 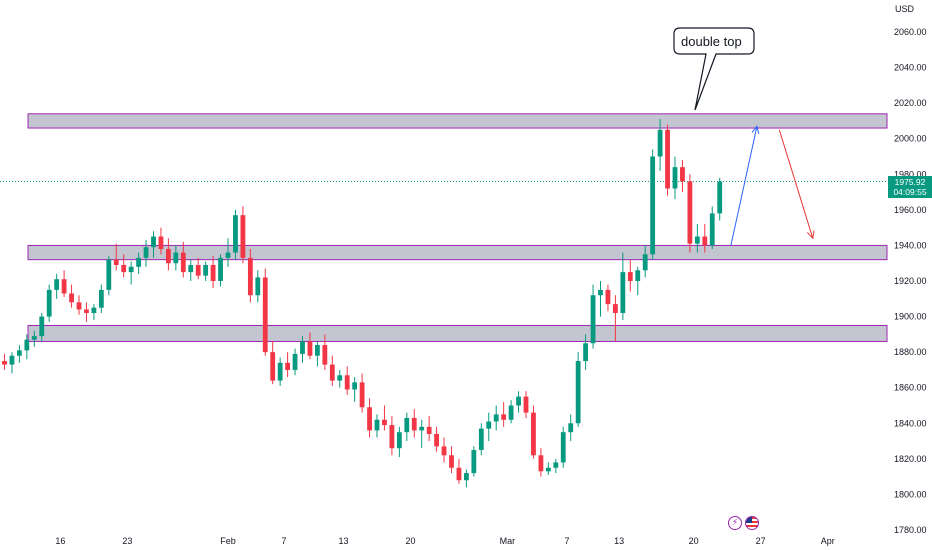 What do you see at coordinates (444, 541) in the screenshot?
I see `x-axis: 16 23 Feb 7 13 20 Mar 7 13 20 27 Apr` at bounding box center [444, 541].